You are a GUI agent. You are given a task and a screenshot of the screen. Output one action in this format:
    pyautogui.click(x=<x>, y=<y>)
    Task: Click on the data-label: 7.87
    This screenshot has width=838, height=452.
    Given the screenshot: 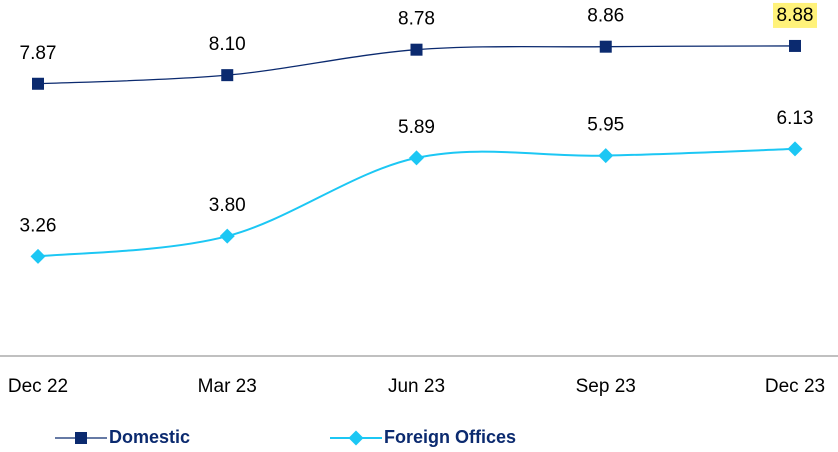 What is the action you would take?
    pyautogui.click(x=38, y=53)
    